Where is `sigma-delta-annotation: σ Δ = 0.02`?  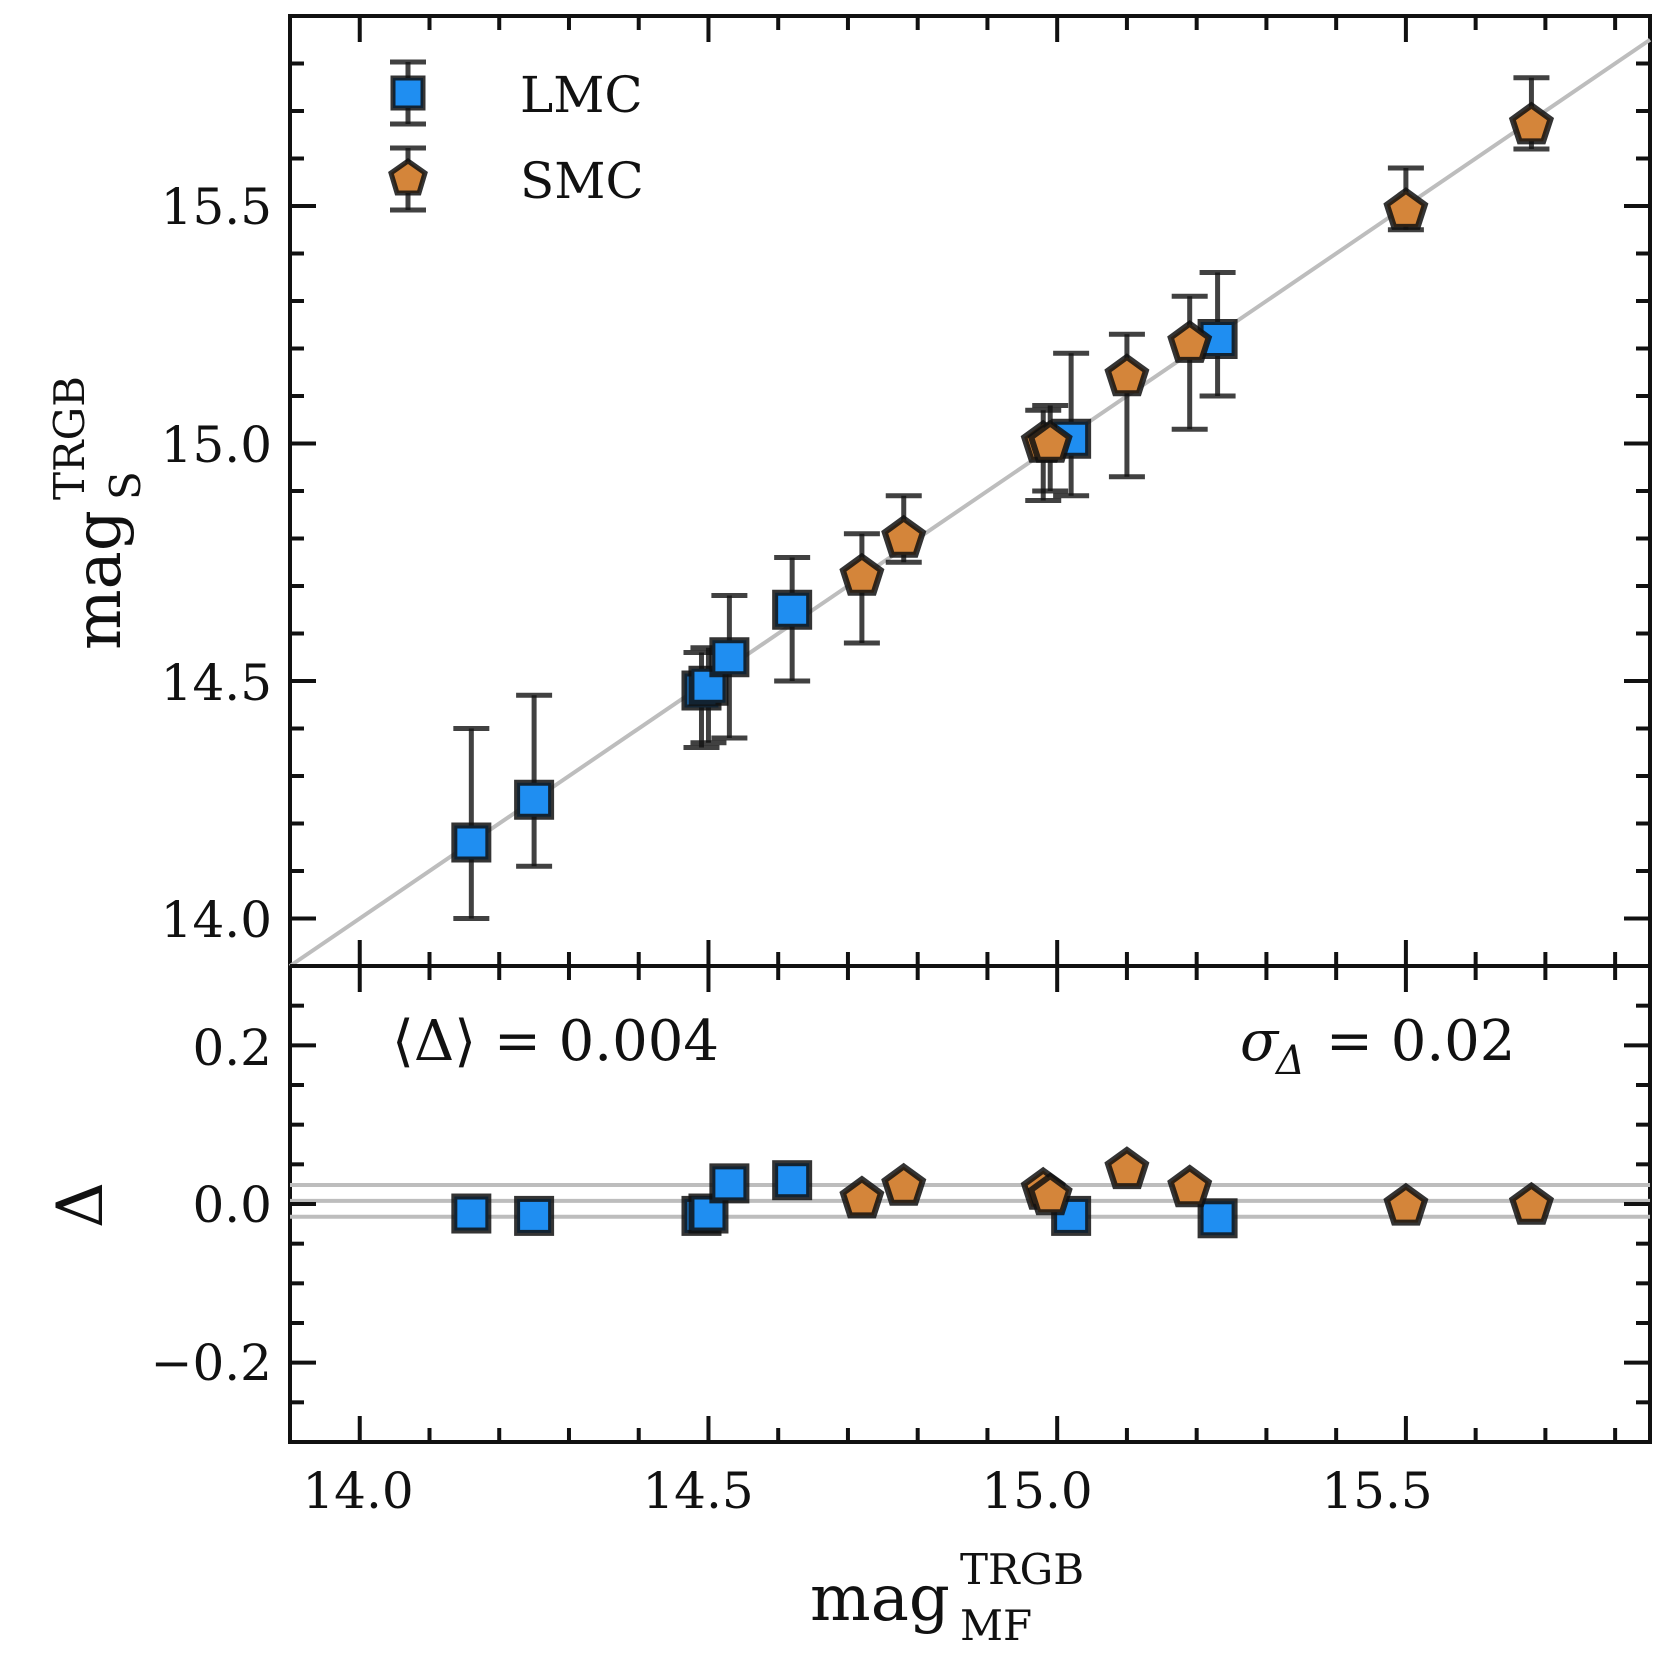
sigma-delta-annotation: σ Δ = 0.02 is located at coordinates (1377, 1046).